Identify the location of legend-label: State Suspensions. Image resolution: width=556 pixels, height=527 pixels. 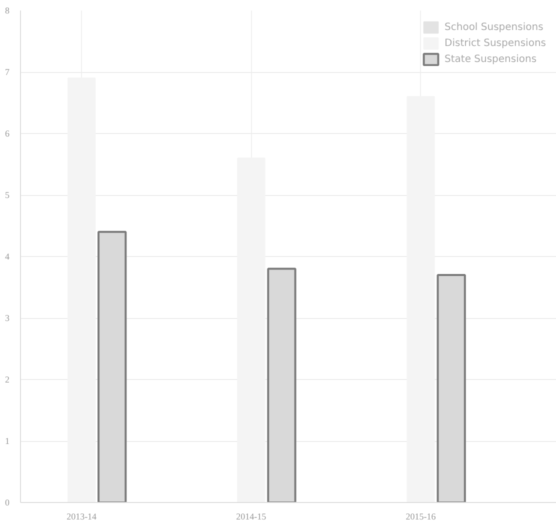
(490, 59).